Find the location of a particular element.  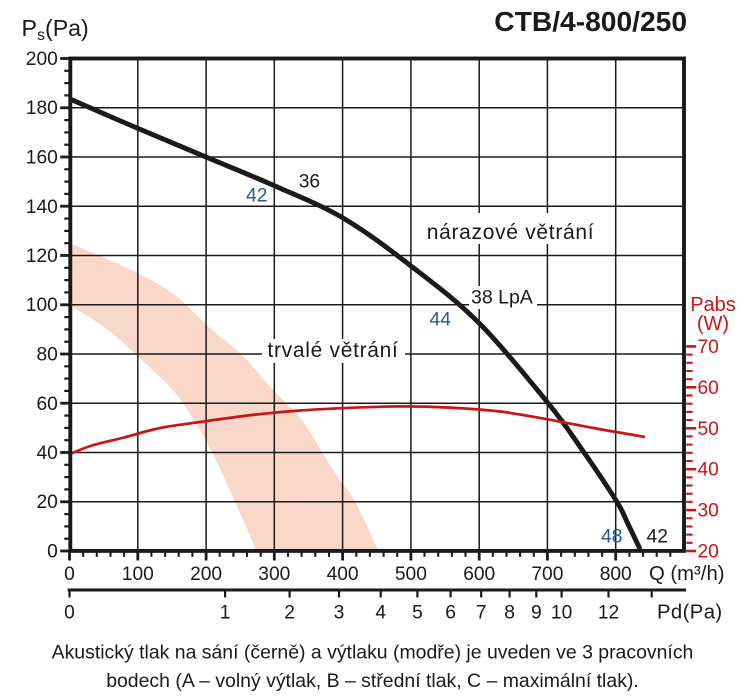

svg-text: 5 is located at coordinates (417, 612).